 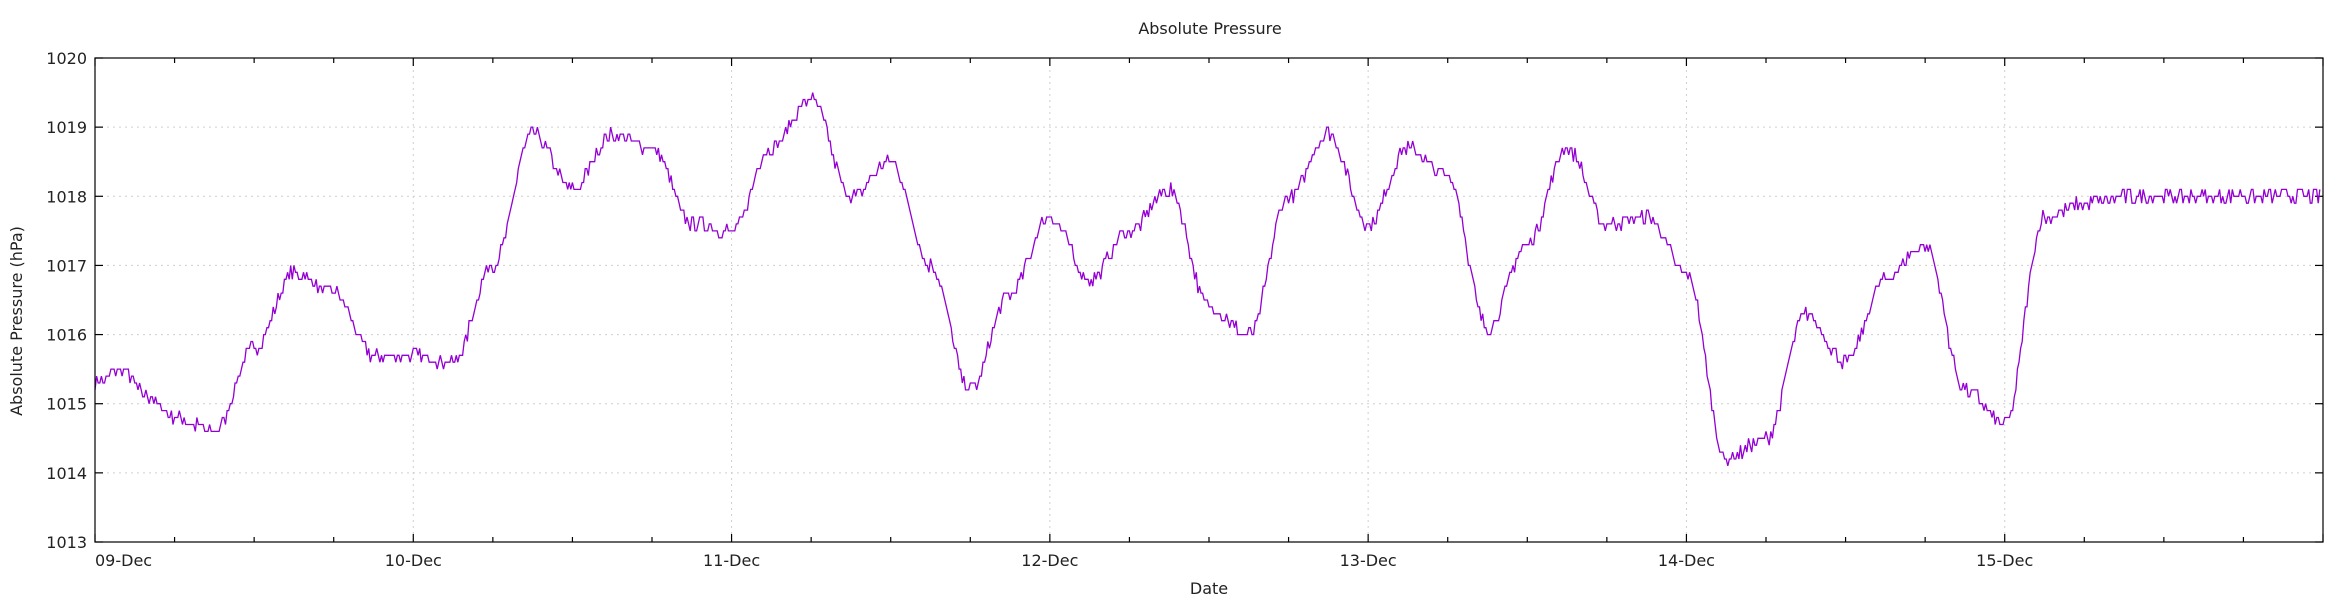 I want to click on y-tick-label: 1020, so click(x=66, y=58).